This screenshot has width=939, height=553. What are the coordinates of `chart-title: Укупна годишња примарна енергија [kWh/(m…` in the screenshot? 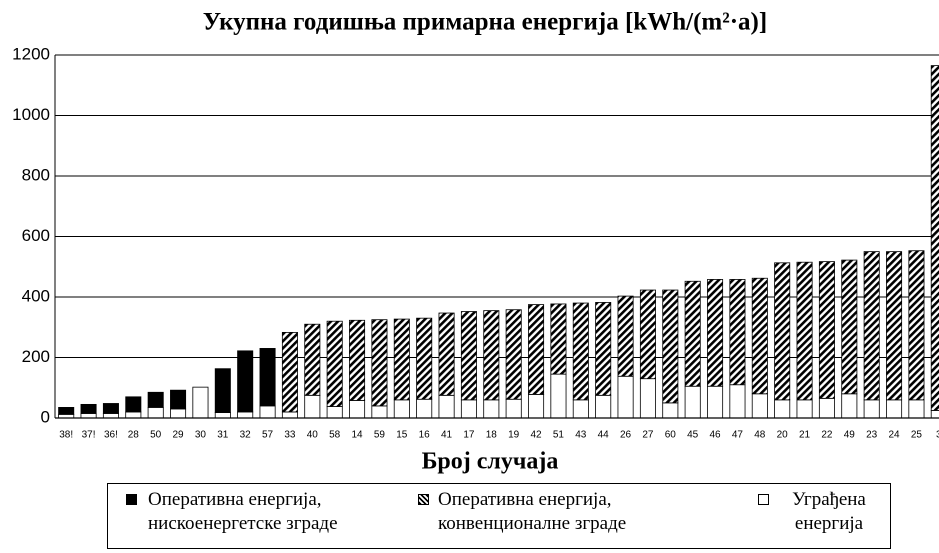 It's located at (485, 22).